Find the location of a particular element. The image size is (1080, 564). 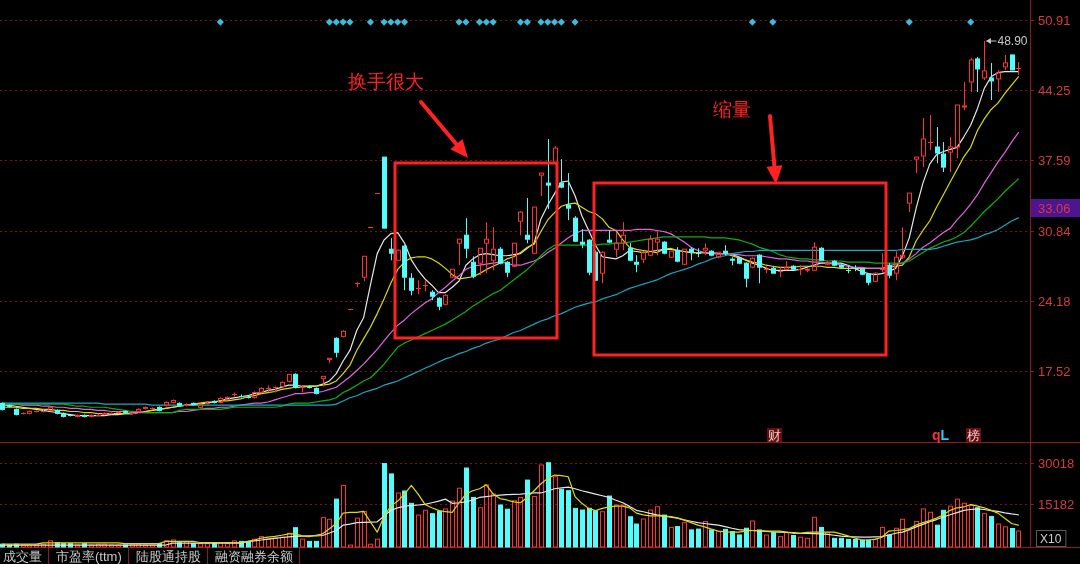

y-tick-label: 37.59 is located at coordinates (1054, 160).